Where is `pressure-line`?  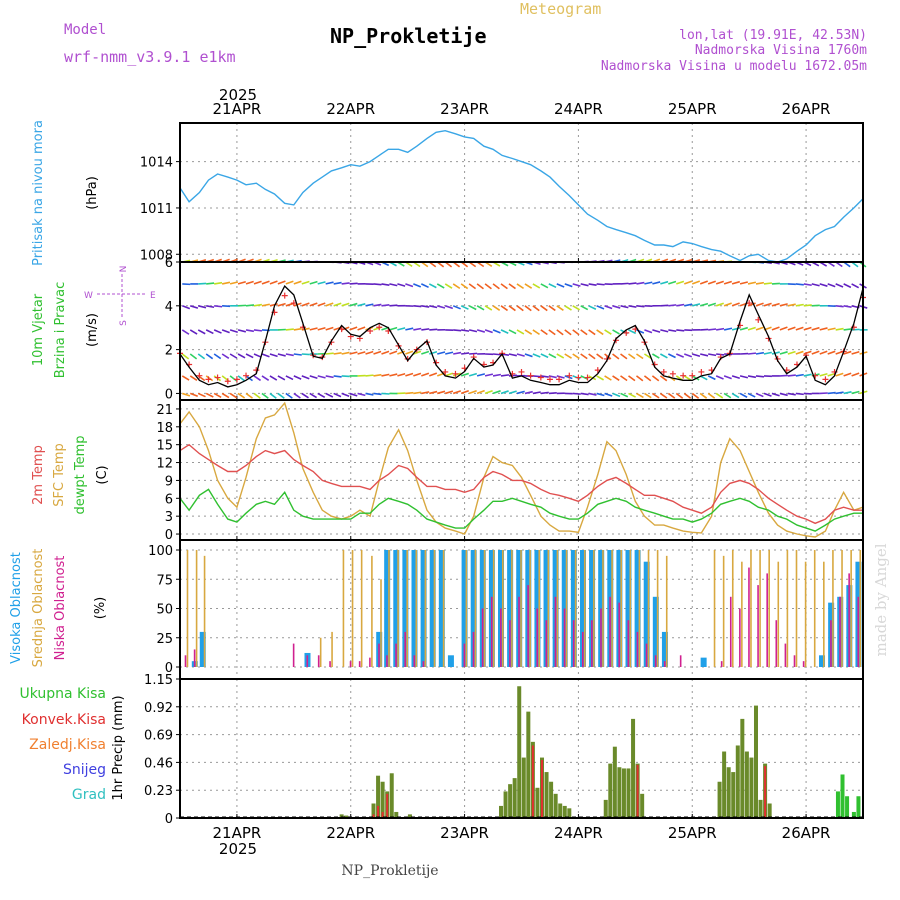
pressure-line is located at coordinates (521, 196).